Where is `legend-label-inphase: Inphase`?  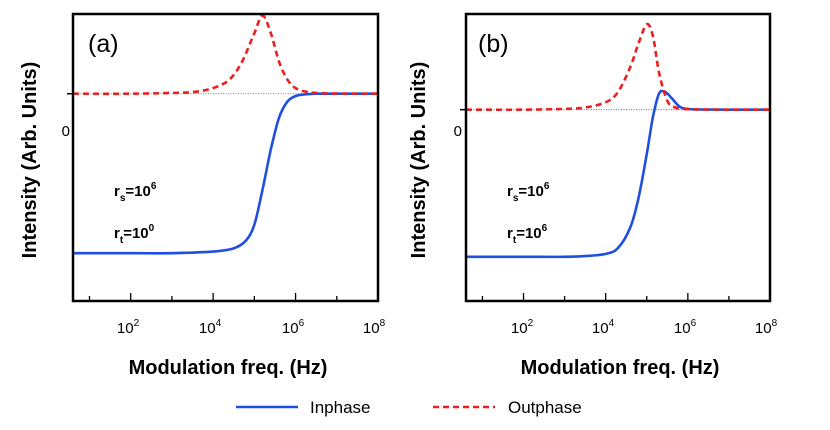 legend-label-inphase: Inphase is located at coordinates (340, 407).